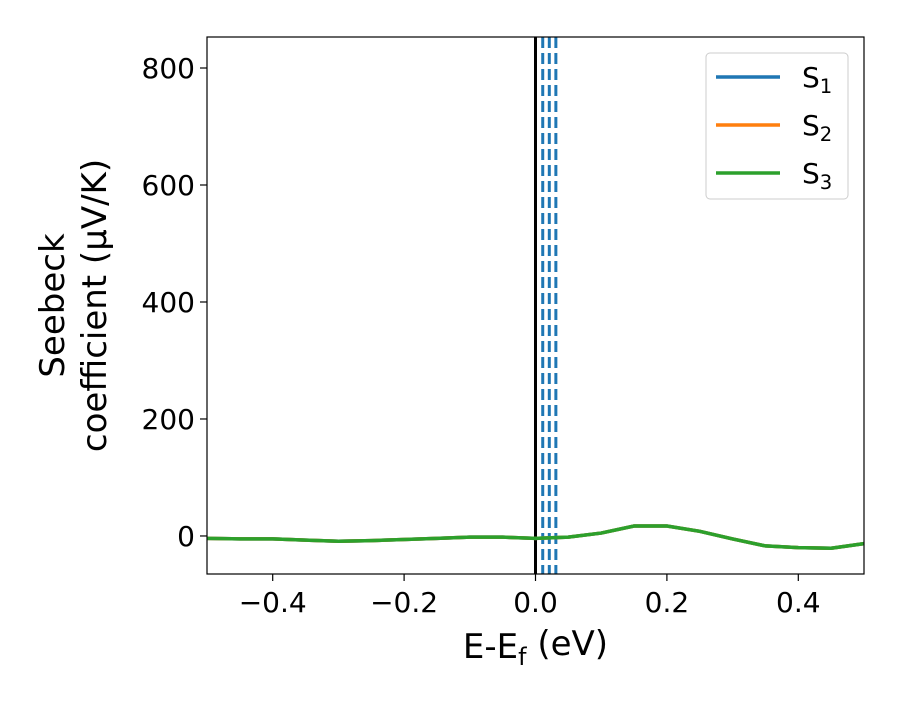 This screenshot has width=900, height=704. Describe the element at coordinates (535, 602) in the screenshot. I see `x-tick-label: 0.0` at that location.